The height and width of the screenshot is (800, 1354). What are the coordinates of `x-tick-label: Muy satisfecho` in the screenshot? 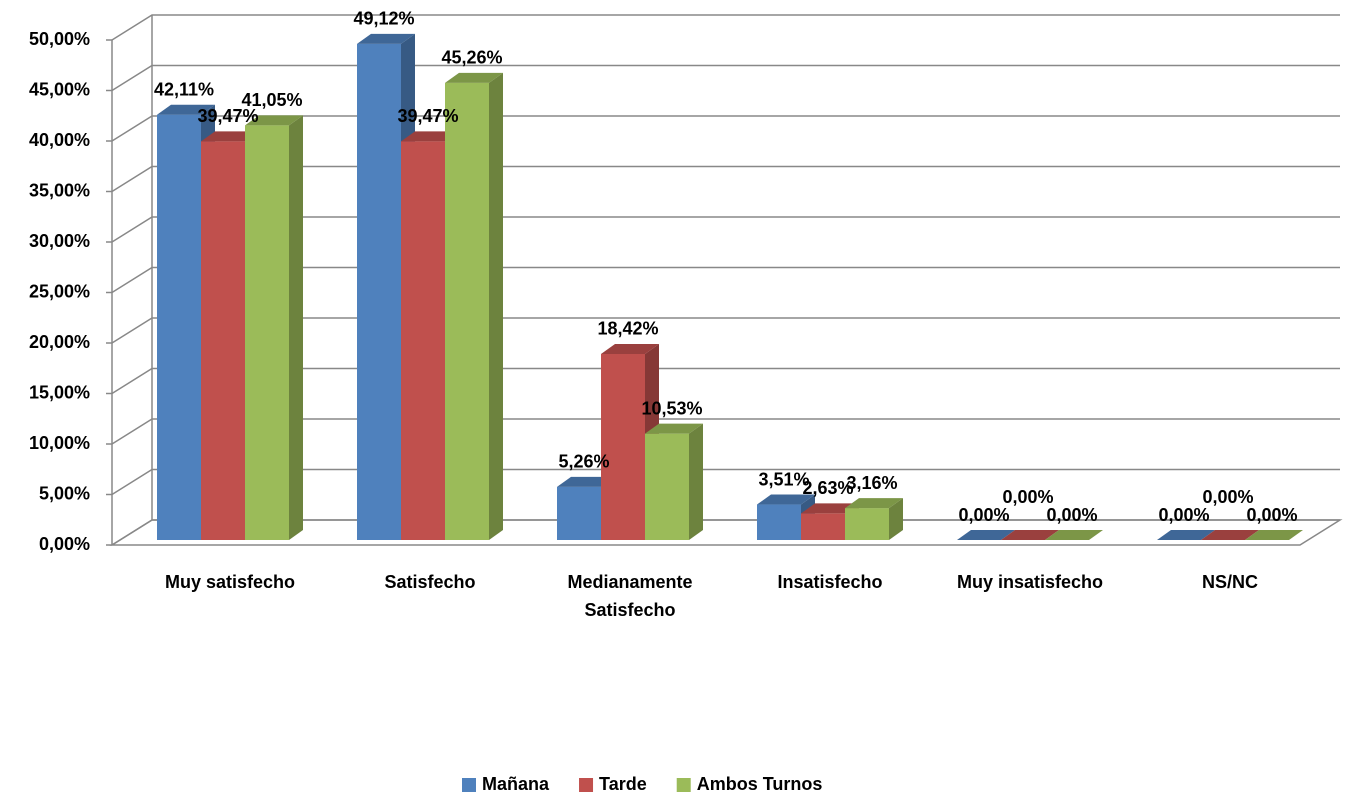 It's located at (230, 582).